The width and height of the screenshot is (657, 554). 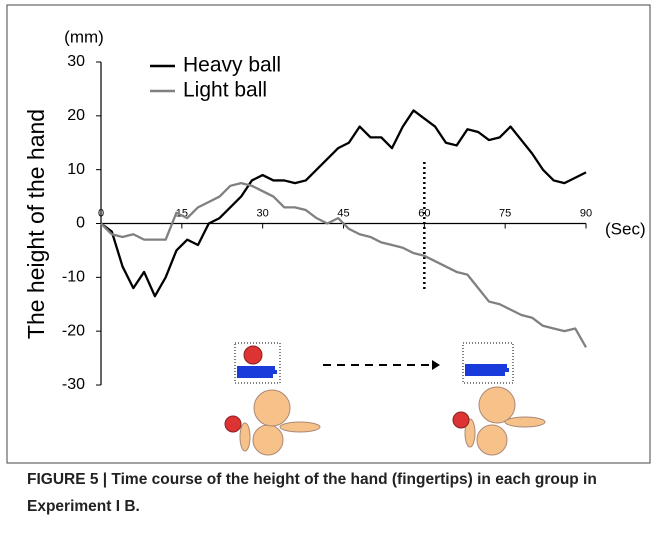 What do you see at coordinates (80, 223) in the screenshot?
I see `y-tick-label: 0` at bounding box center [80, 223].